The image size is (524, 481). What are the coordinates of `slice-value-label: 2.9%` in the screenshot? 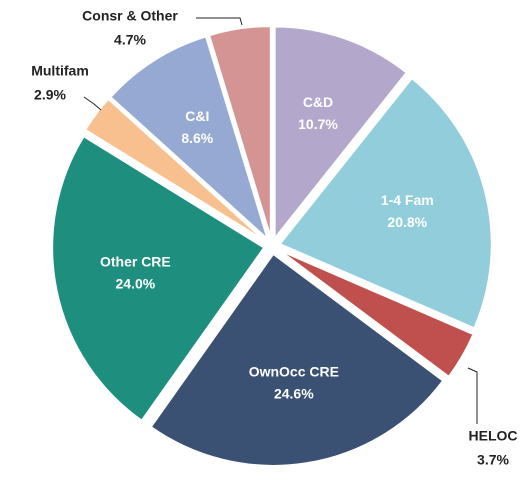 It's located at (50, 95).